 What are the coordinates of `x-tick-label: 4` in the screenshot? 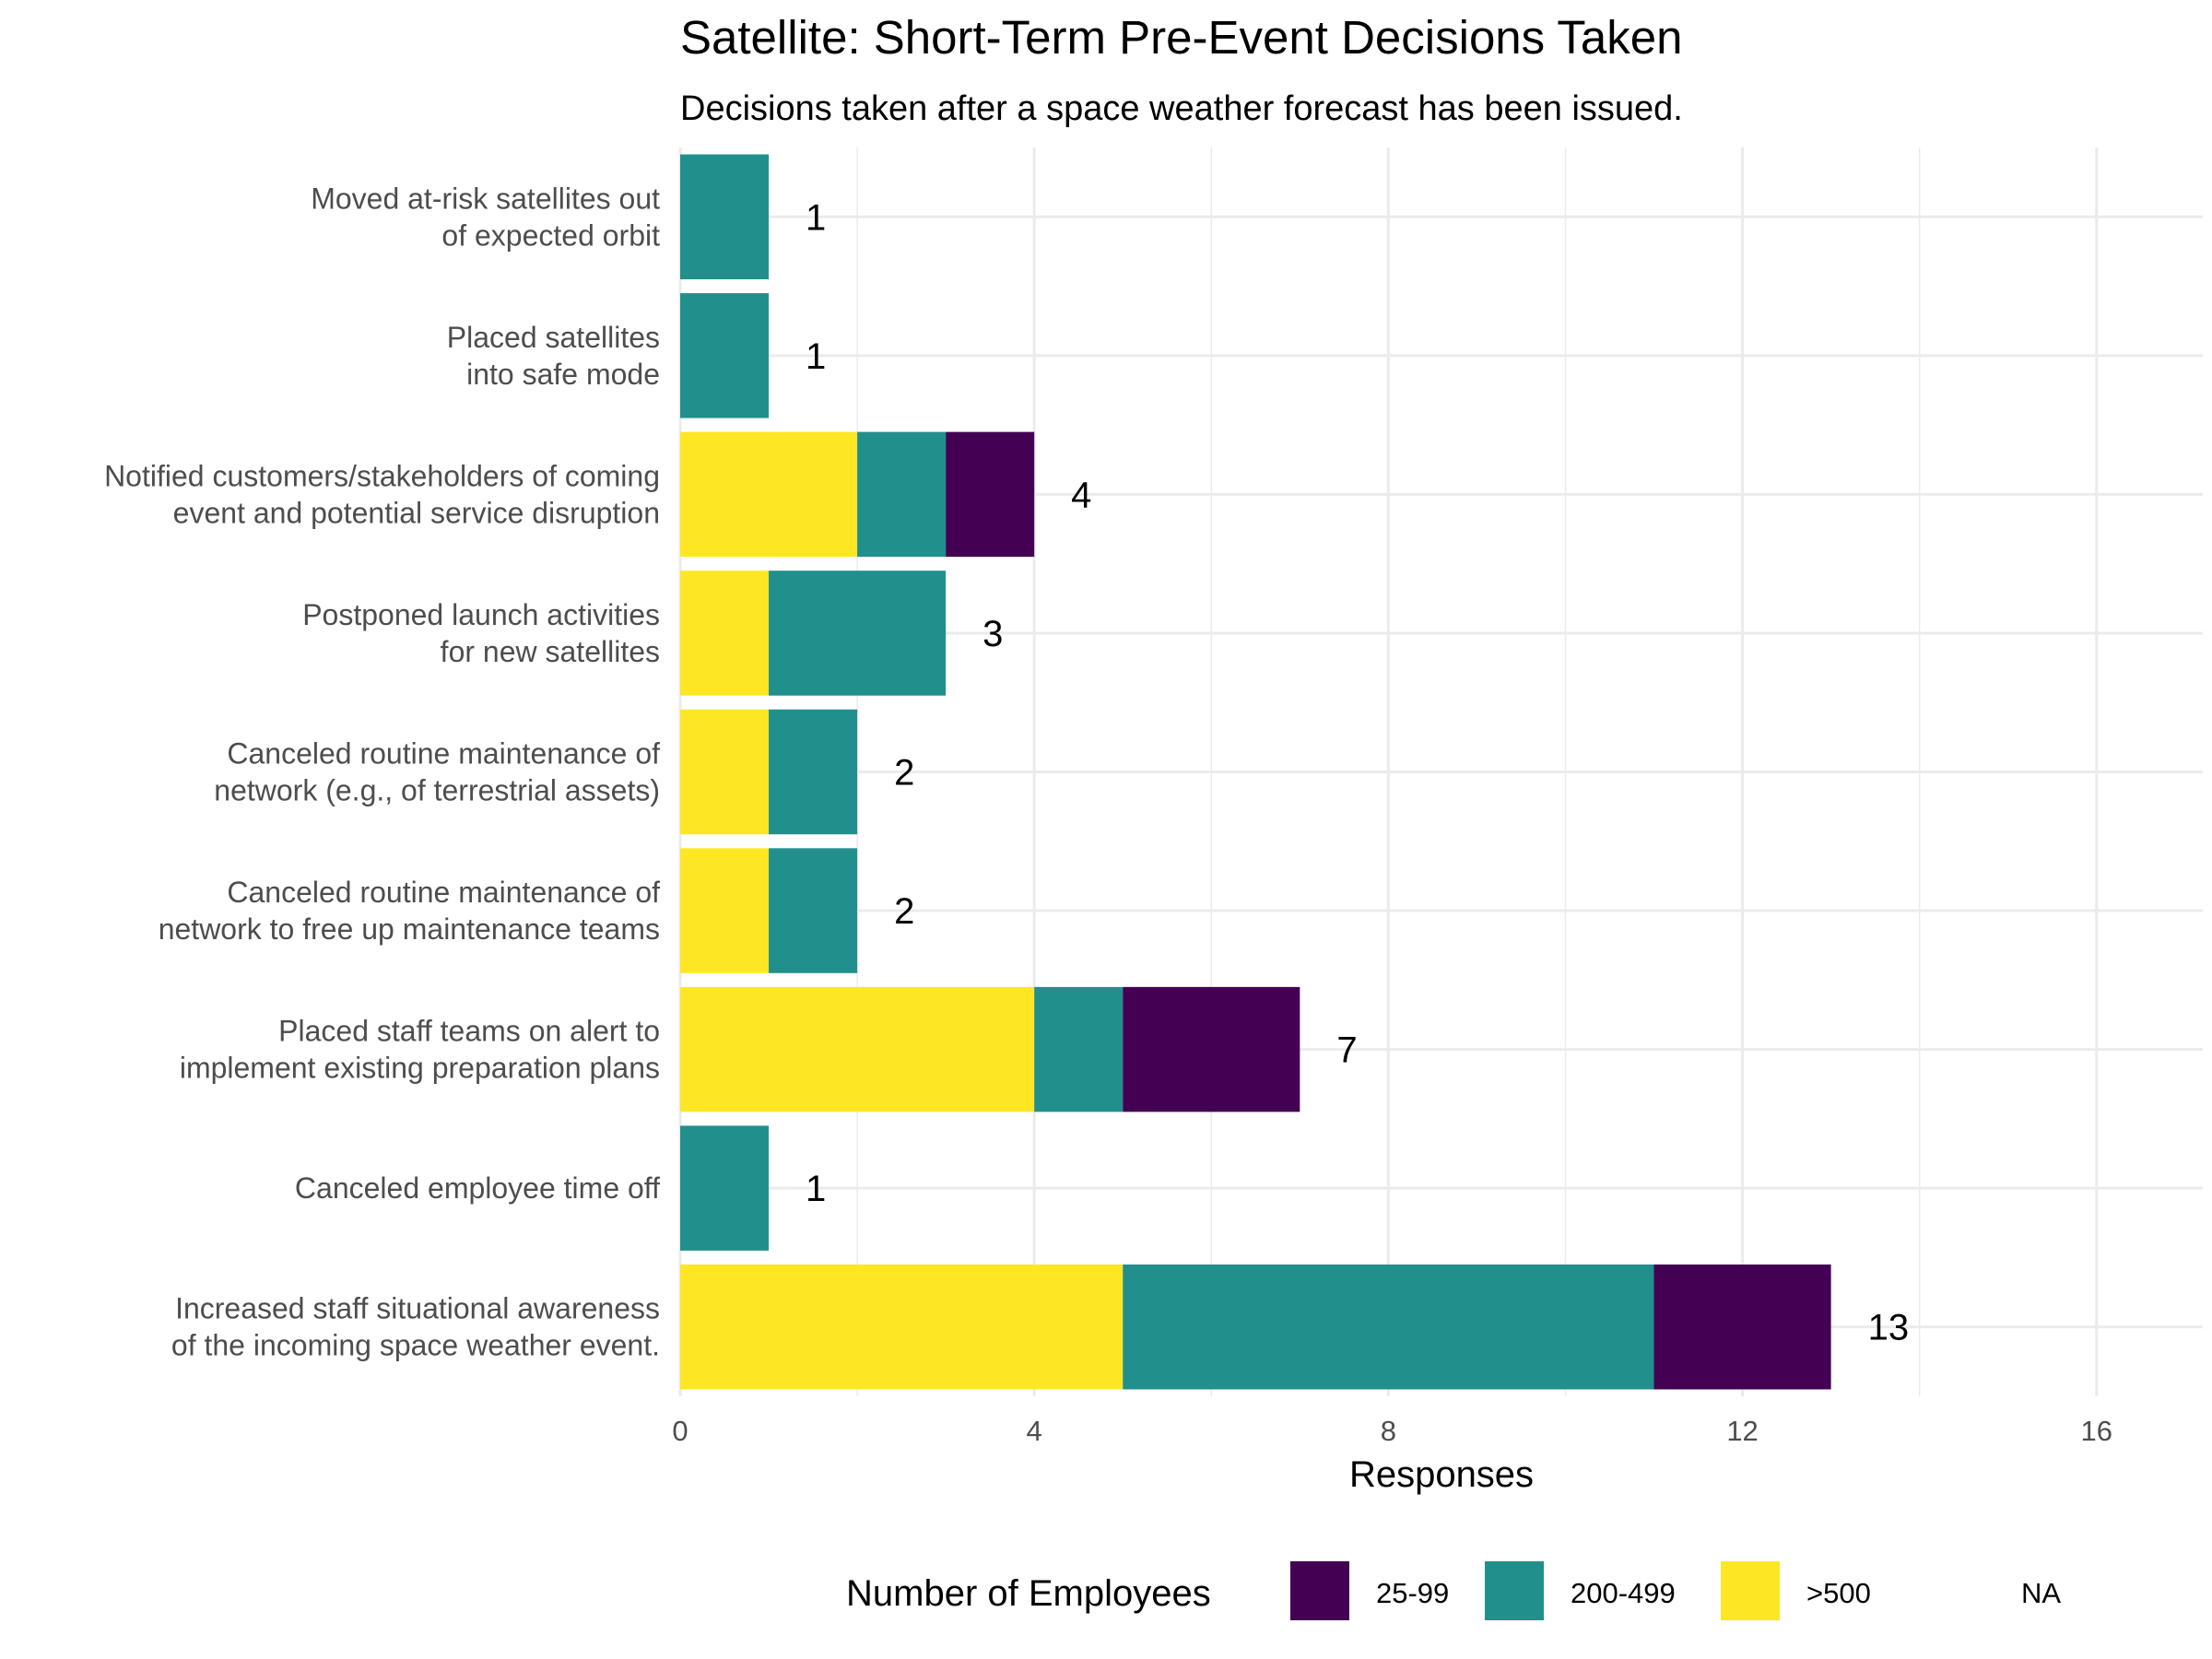 It's located at (1034, 1431).